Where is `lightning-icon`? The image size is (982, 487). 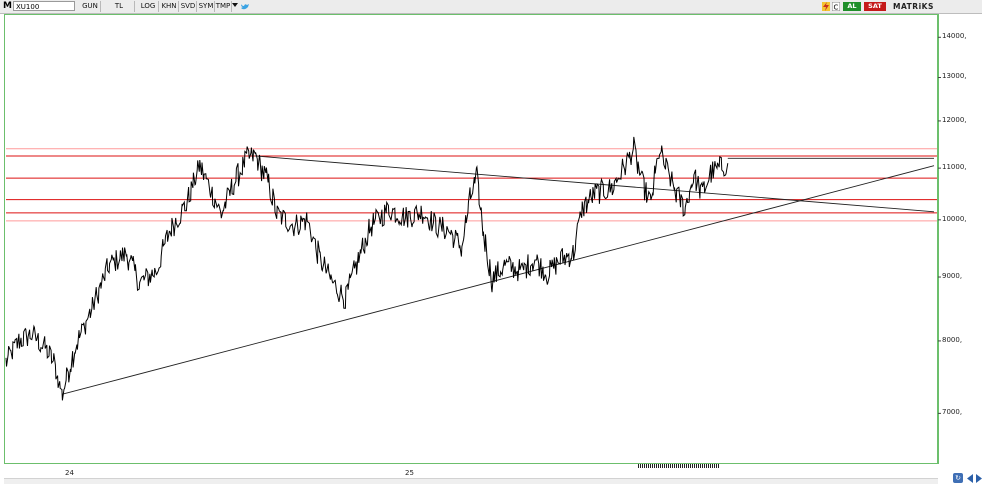
lightning-icon is located at coordinates (826, 6).